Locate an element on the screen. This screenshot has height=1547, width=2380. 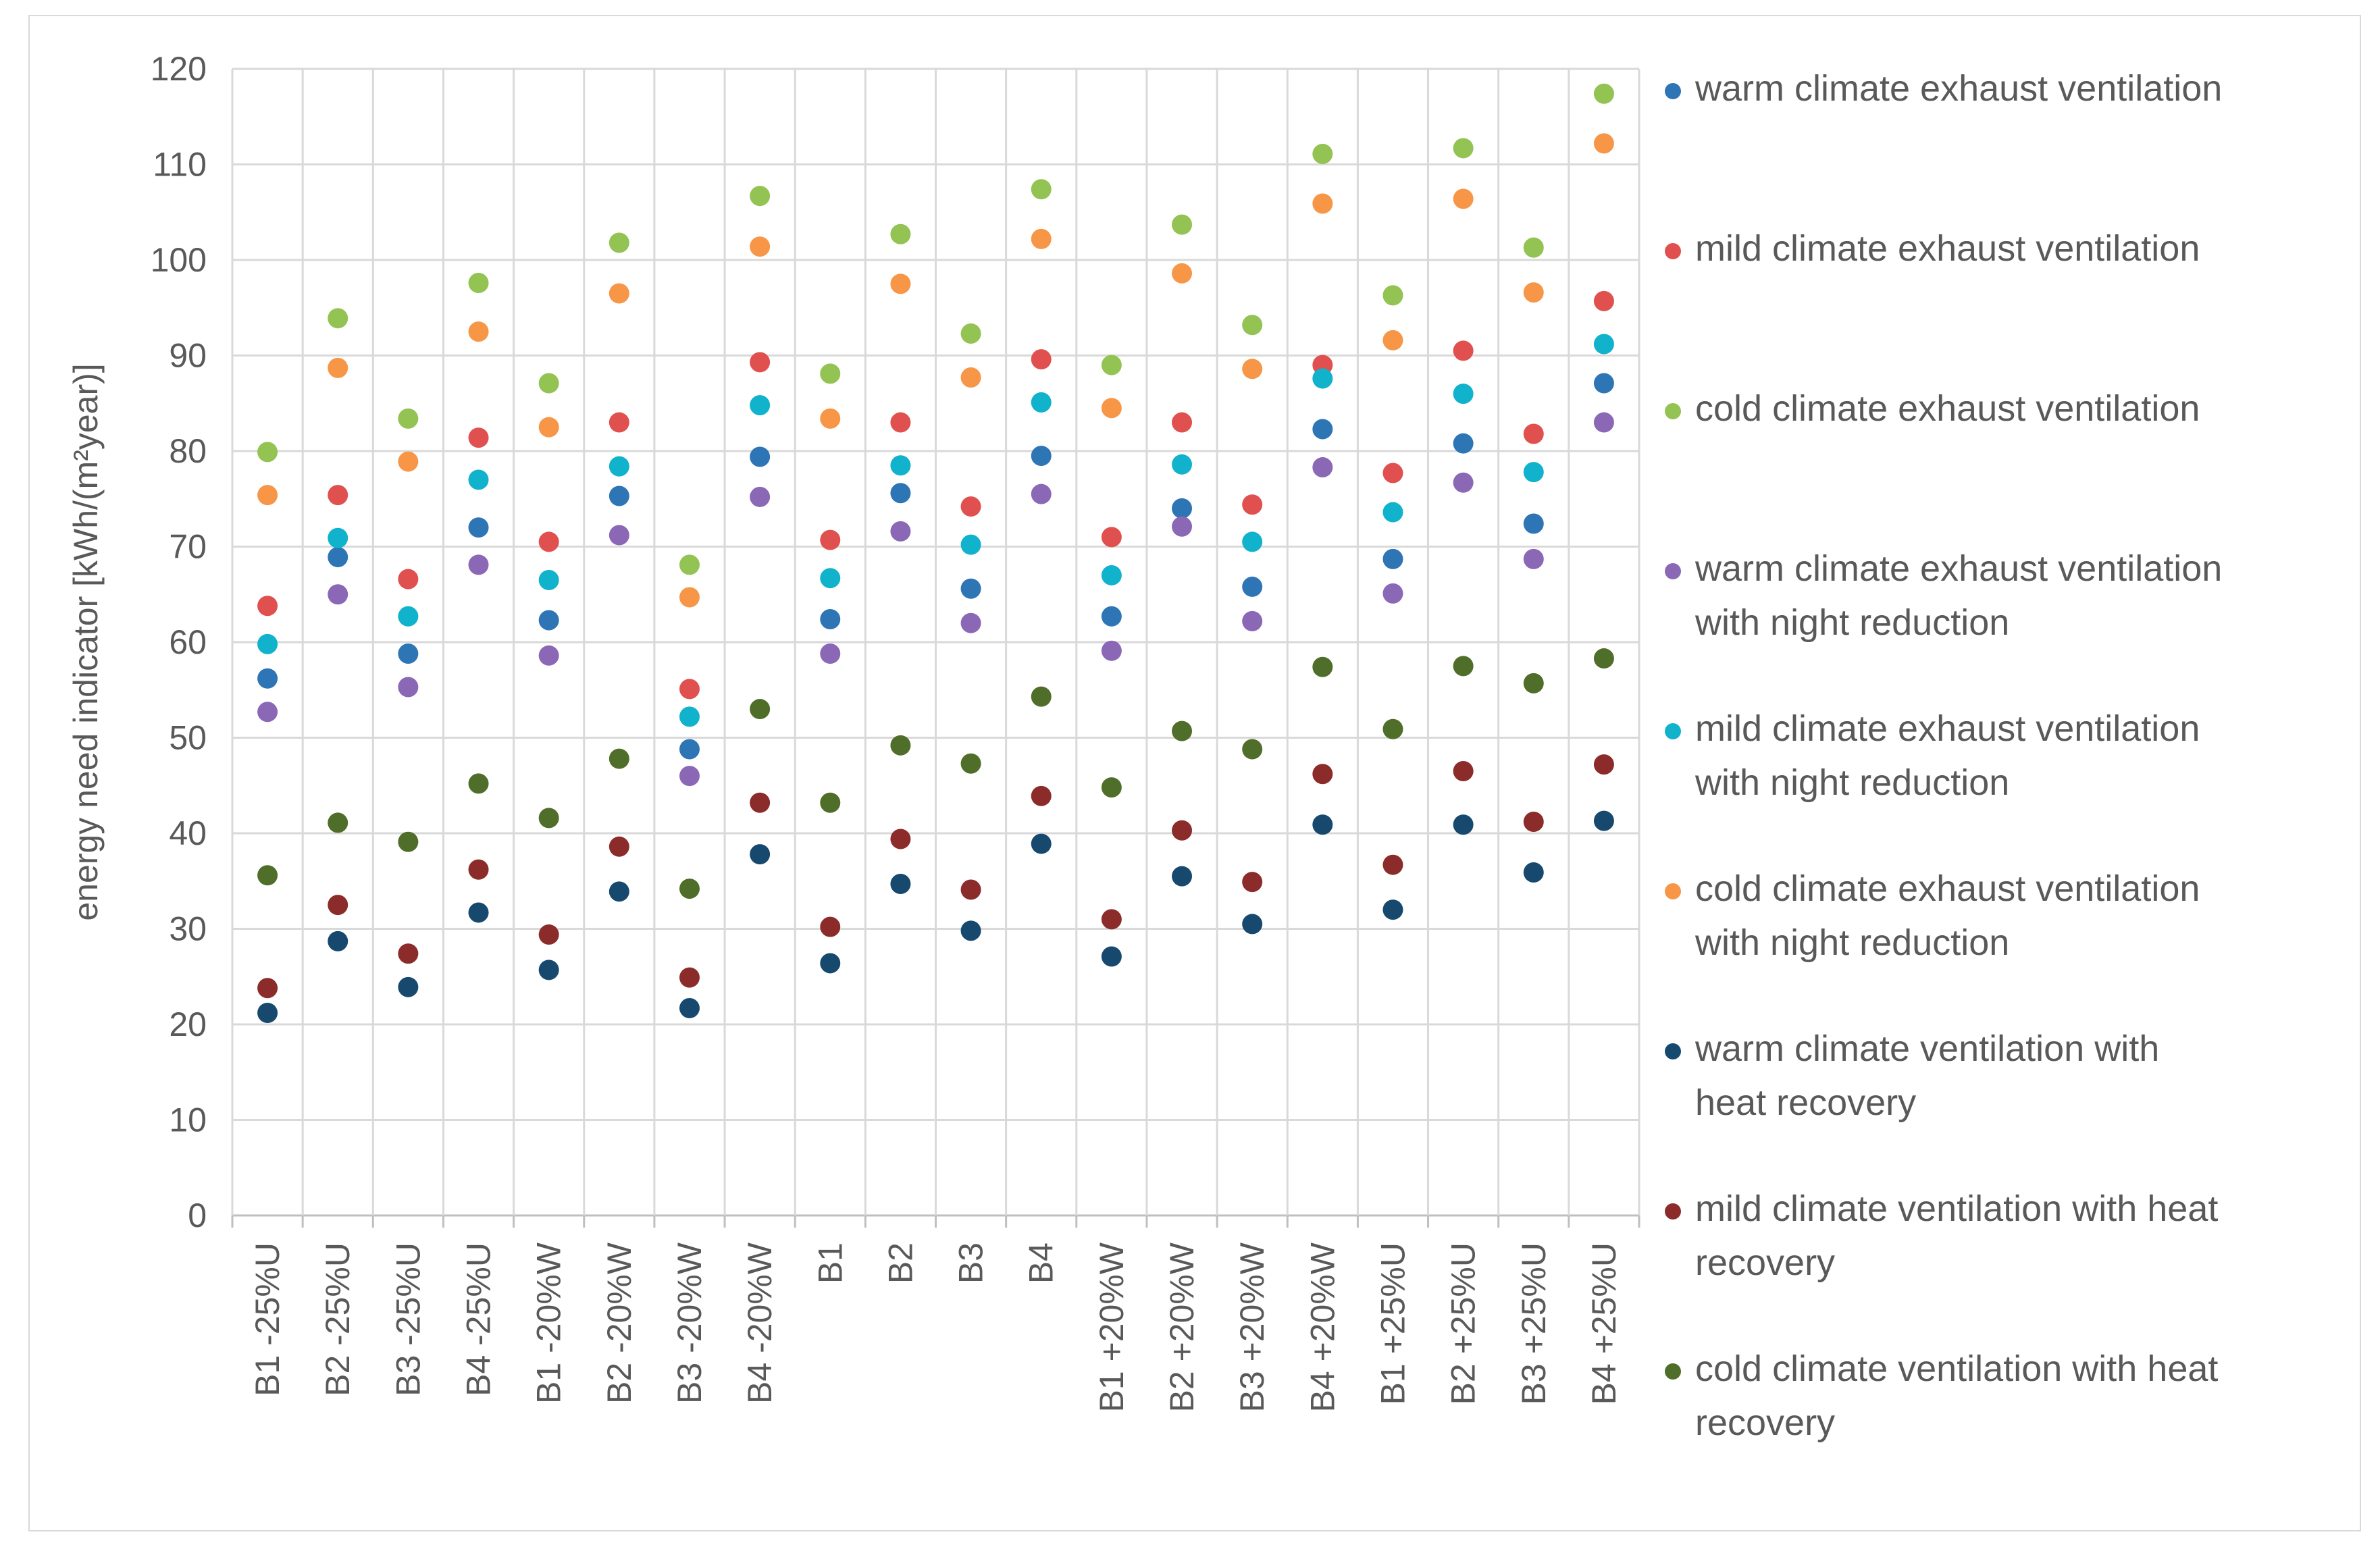
legend-label: with night reduction is located at coordinates (1852, 943).